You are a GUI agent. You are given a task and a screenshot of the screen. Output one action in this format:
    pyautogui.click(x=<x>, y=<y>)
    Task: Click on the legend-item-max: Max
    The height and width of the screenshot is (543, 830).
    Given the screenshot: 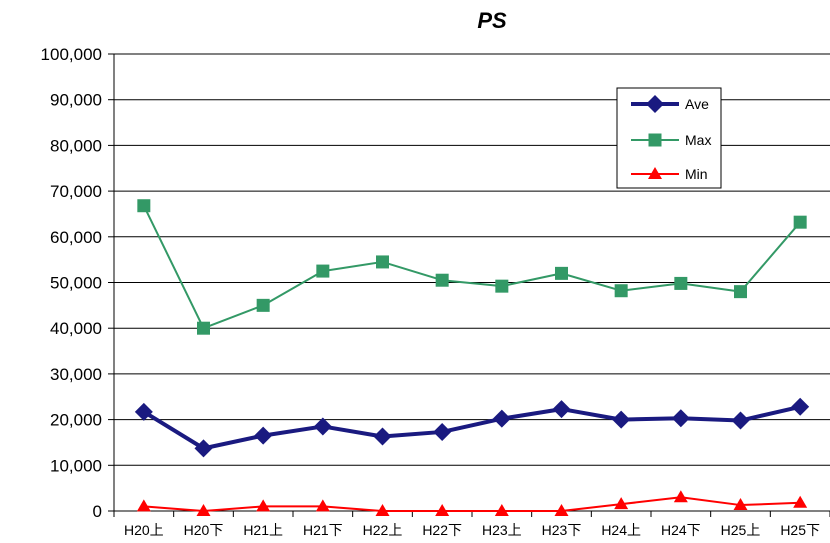 What is the action you would take?
    pyautogui.click(x=671, y=140)
    